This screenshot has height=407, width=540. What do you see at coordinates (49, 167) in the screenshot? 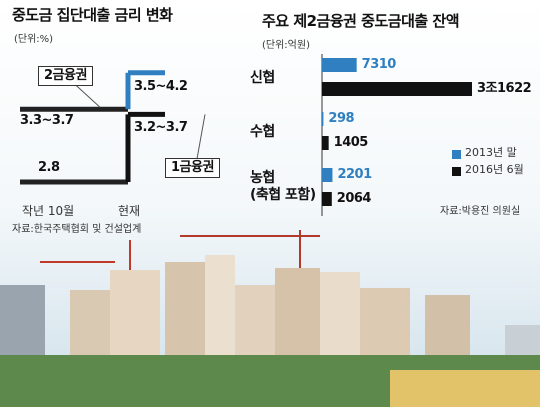
I see `value-label: 2.8` at bounding box center [49, 167].